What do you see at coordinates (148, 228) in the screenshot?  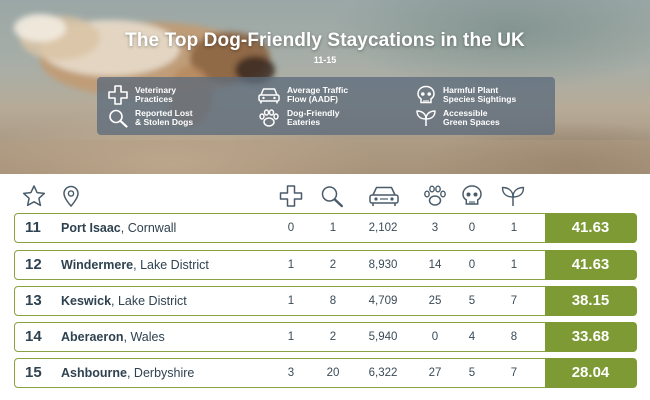 I see `region-name: , Cornwall` at bounding box center [148, 228].